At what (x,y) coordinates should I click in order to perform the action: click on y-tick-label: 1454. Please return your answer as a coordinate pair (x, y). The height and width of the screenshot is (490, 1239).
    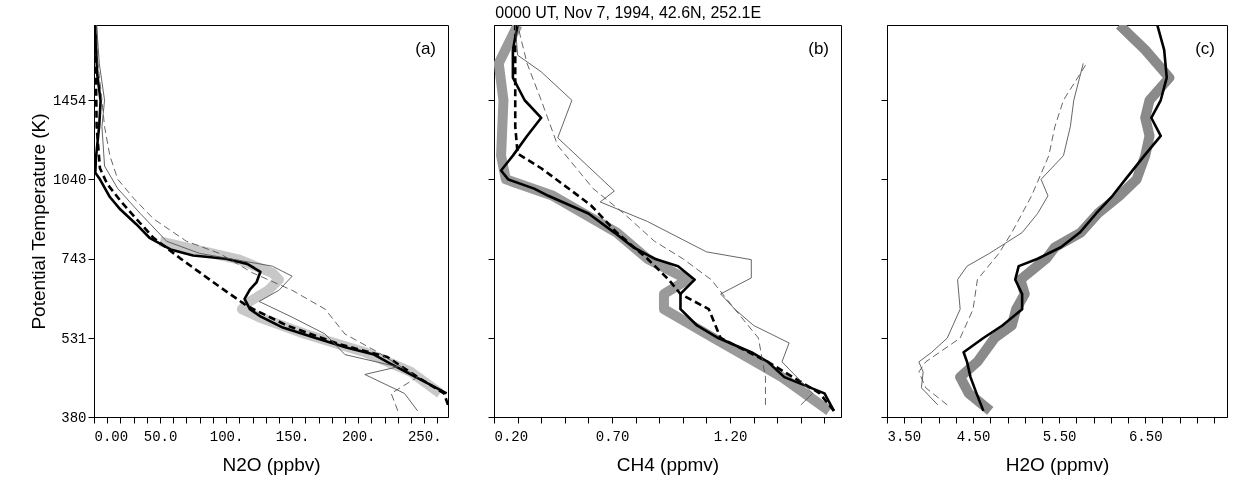
    Looking at the image, I should click on (69, 100).